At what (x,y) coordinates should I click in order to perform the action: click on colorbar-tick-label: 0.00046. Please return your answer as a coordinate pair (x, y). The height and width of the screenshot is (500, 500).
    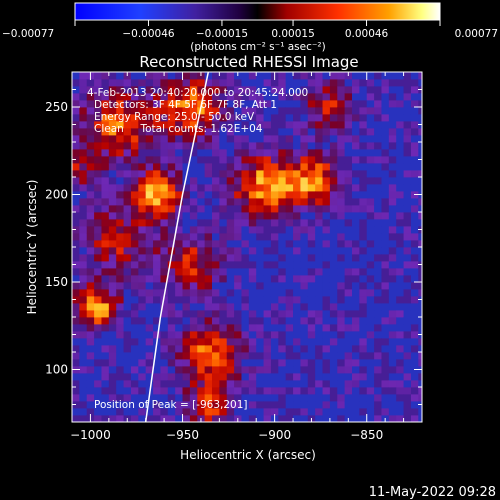
    Looking at the image, I should click on (367, 34).